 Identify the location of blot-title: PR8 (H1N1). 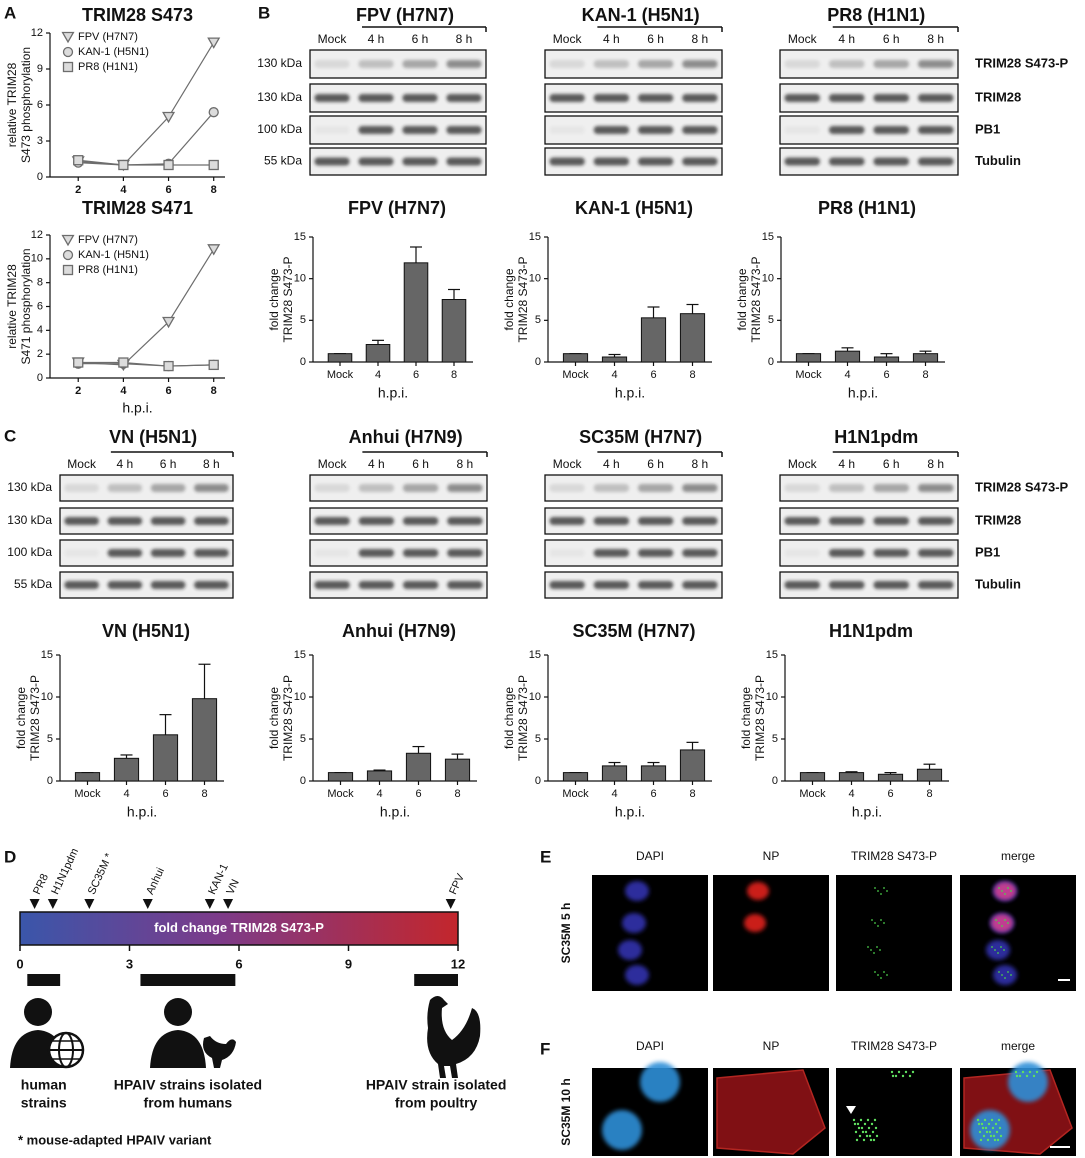
(876, 15).